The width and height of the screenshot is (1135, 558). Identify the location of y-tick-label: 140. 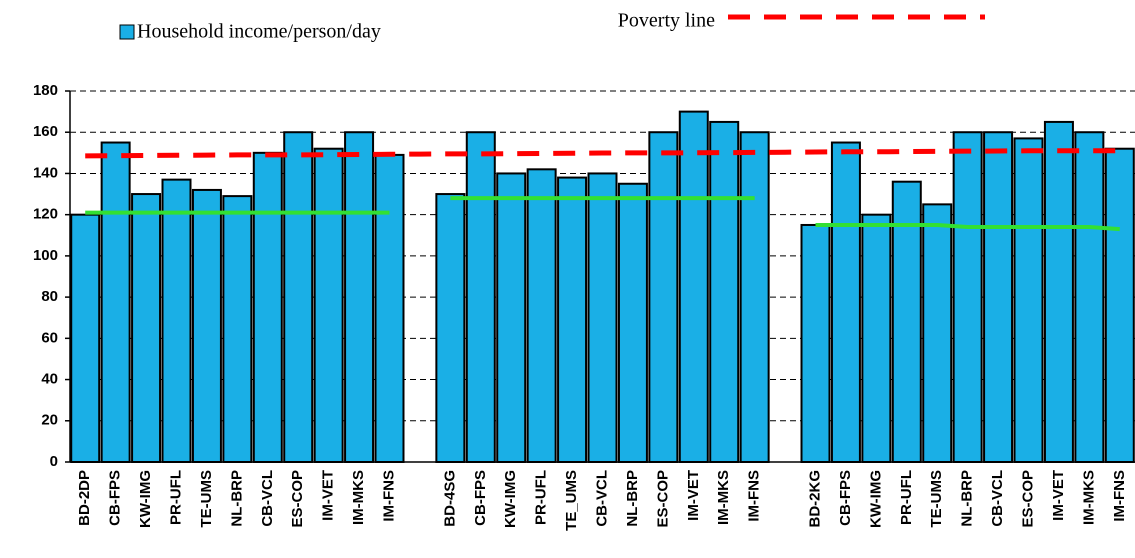
(45, 172).